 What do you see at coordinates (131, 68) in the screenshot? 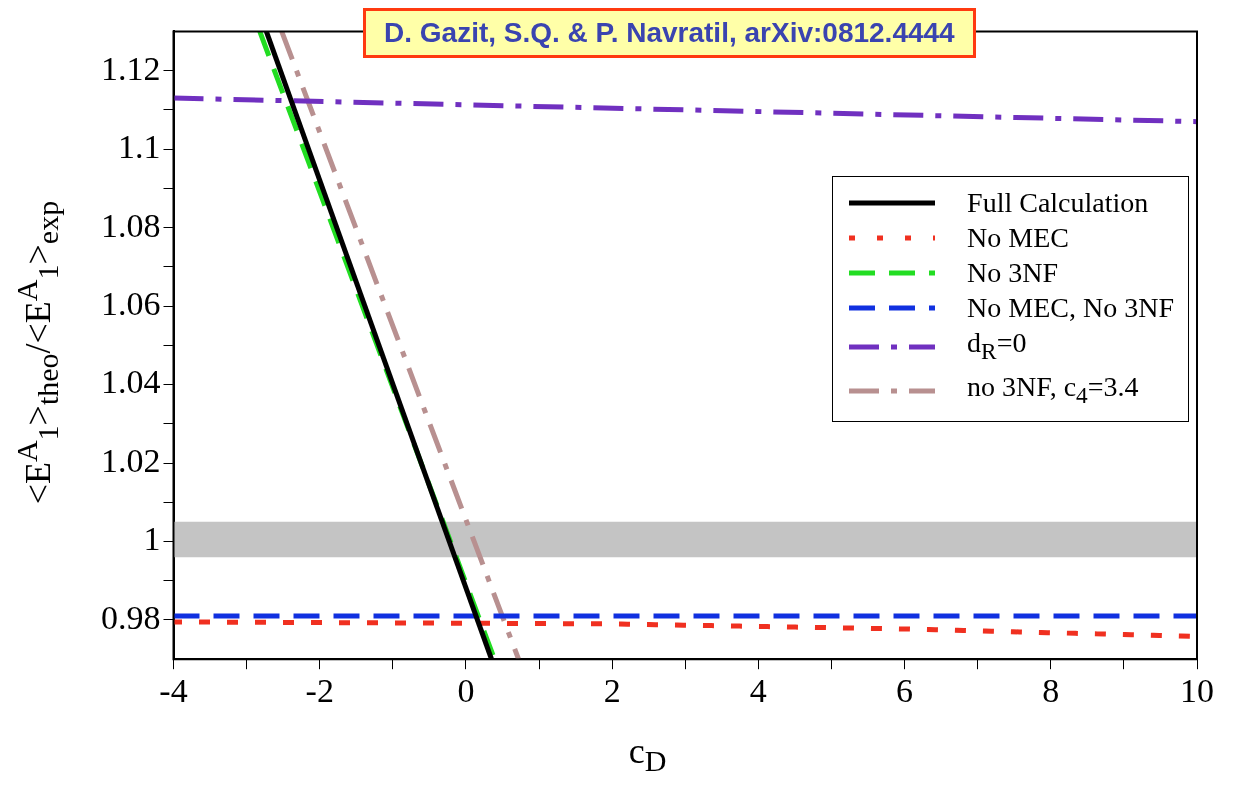
I see `y-tick-label: 1.12` at bounding box center [131, 68].